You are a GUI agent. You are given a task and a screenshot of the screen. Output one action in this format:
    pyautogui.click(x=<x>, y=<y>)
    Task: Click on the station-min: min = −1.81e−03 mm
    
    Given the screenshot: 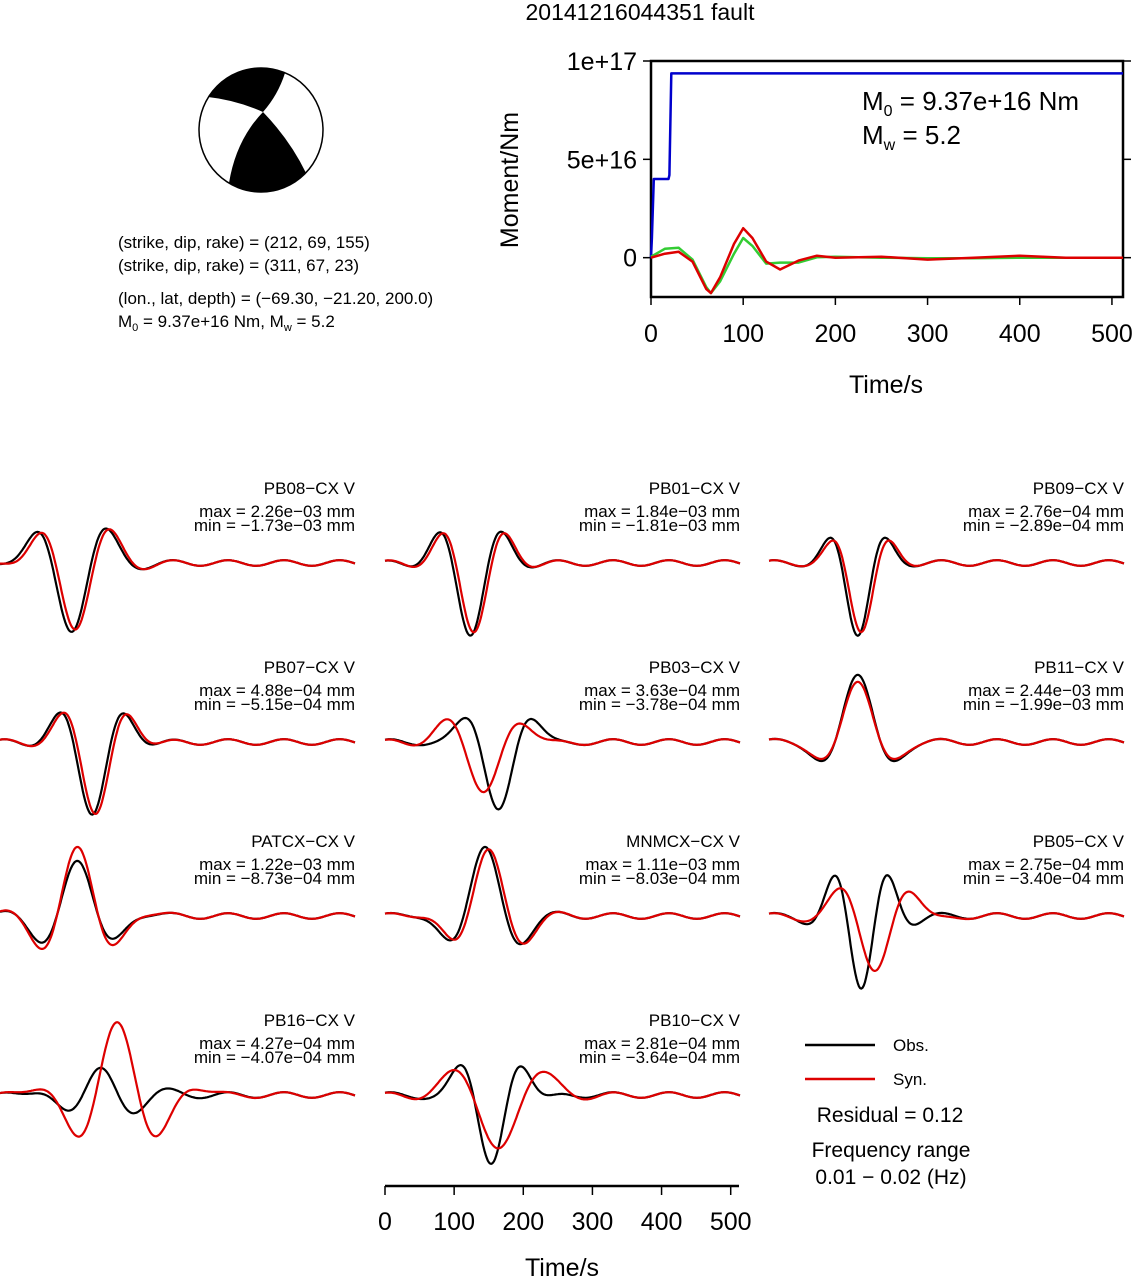 What is the action you would take?
    pyautogui.click(x=659, y=525)
    